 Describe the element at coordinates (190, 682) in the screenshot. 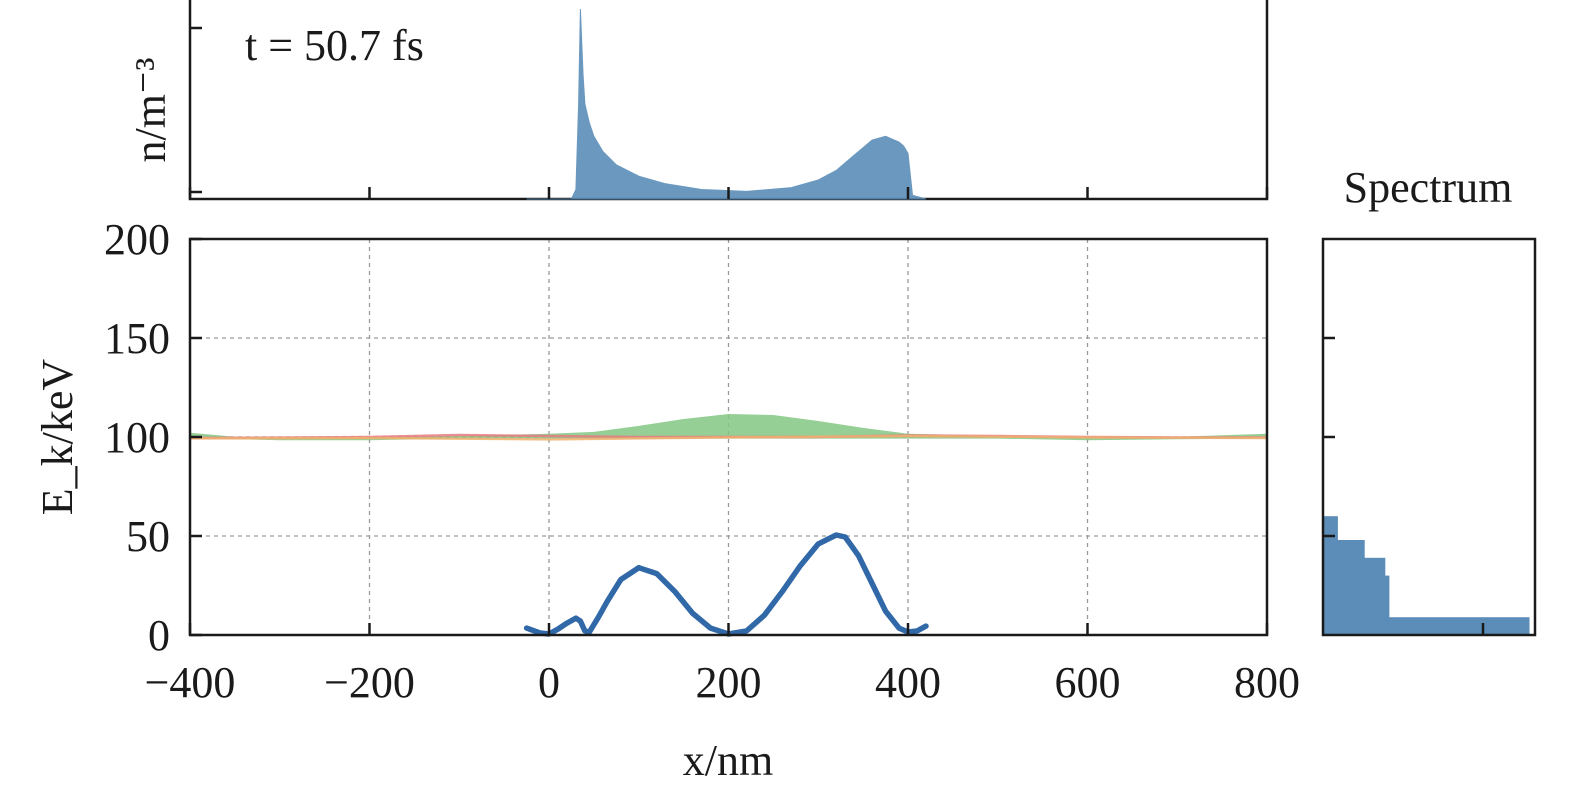

I see `energy-x-tick-label: −400` at that location.